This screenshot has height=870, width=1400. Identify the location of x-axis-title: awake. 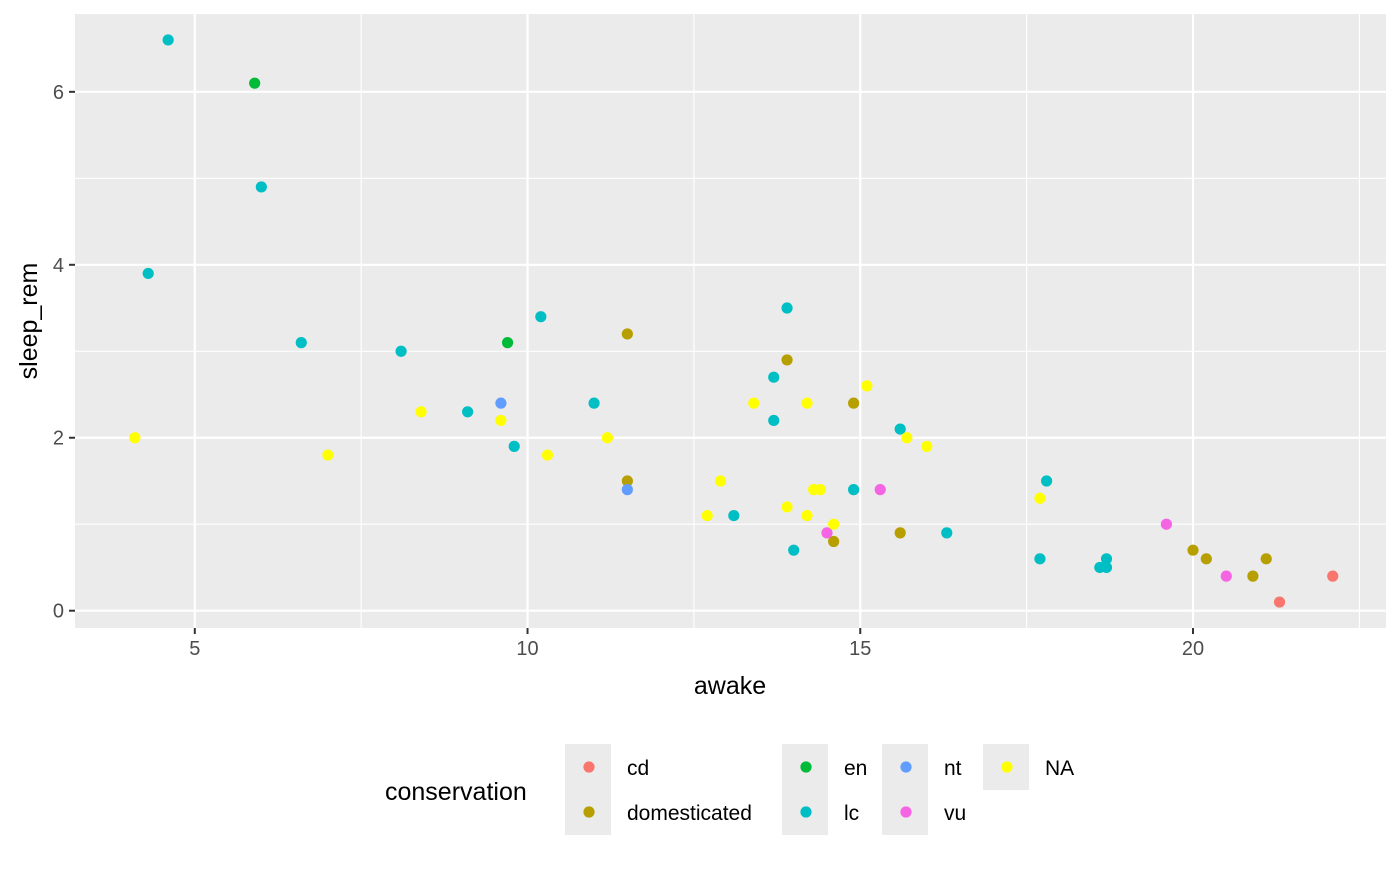
(730, 686).